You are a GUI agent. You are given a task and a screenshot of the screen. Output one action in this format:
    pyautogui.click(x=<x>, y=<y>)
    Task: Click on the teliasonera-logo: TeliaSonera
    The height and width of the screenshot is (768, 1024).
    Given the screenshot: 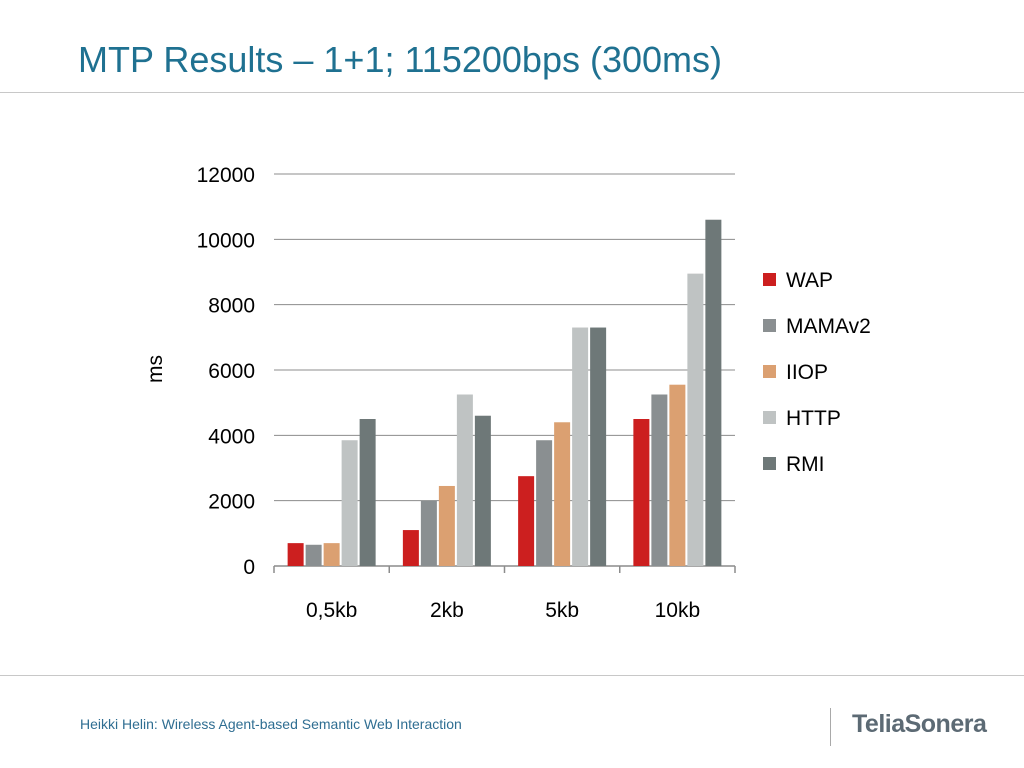 What is the action you would take?
    pyautogui.click(x=919, y=724)
    